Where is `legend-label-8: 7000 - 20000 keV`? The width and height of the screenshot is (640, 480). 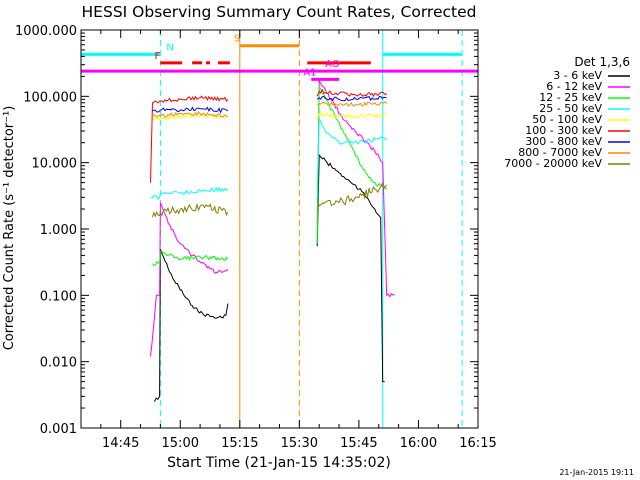
legend-label-8: 7000 - 20000 keV is located at coordinates (553, 163).